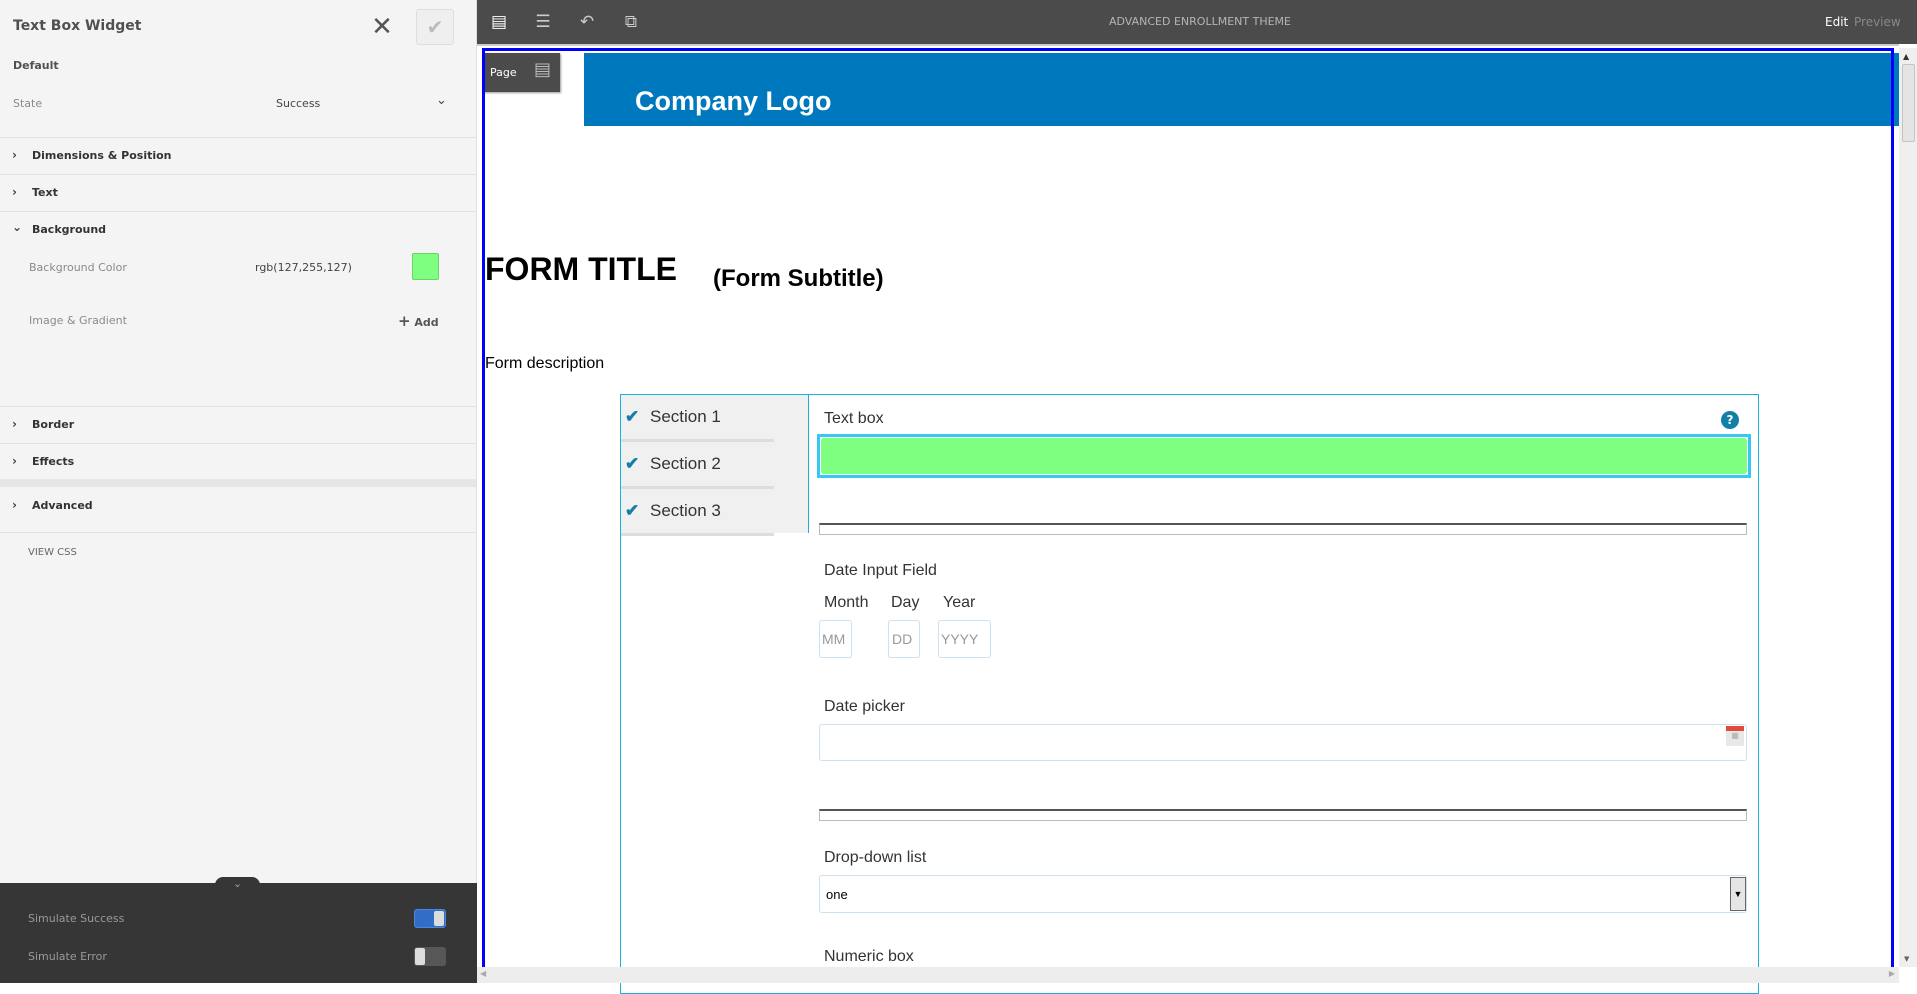  What do you see at coordinates (733, 101) in the screenshot?
I see `company-logo: Company Logo` at bounding box center [733, 101].